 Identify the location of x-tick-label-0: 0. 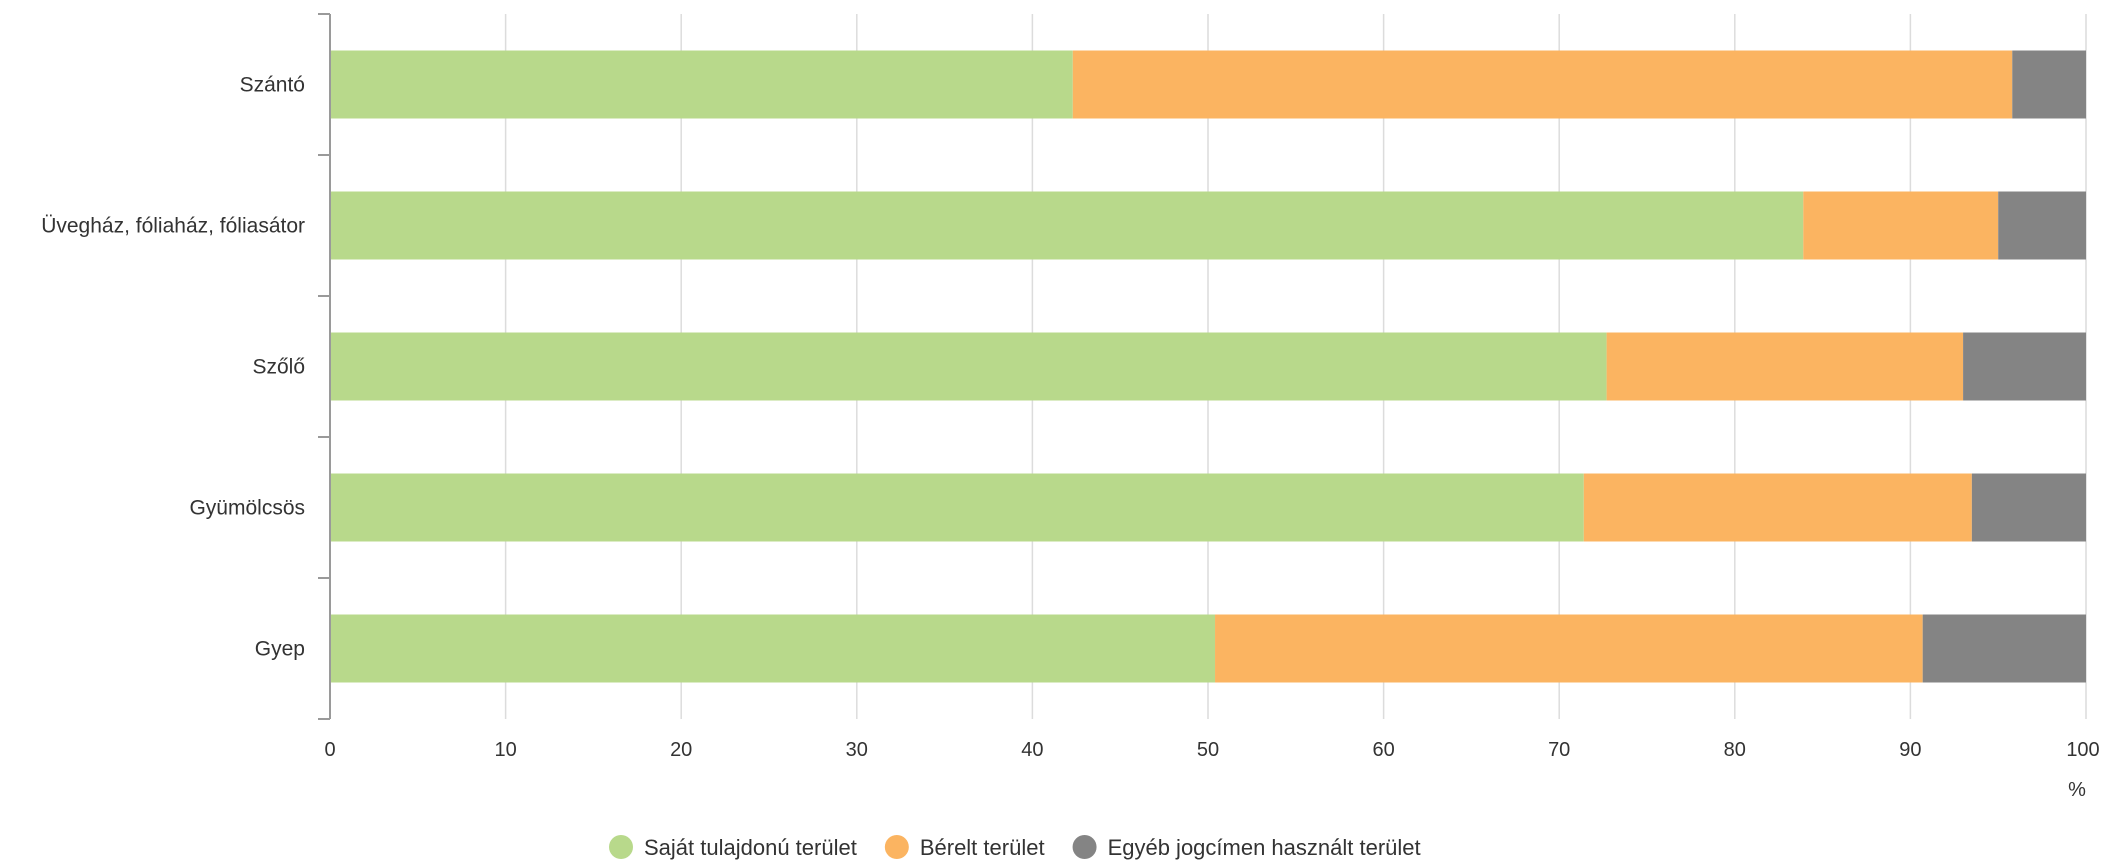
(329, 750).